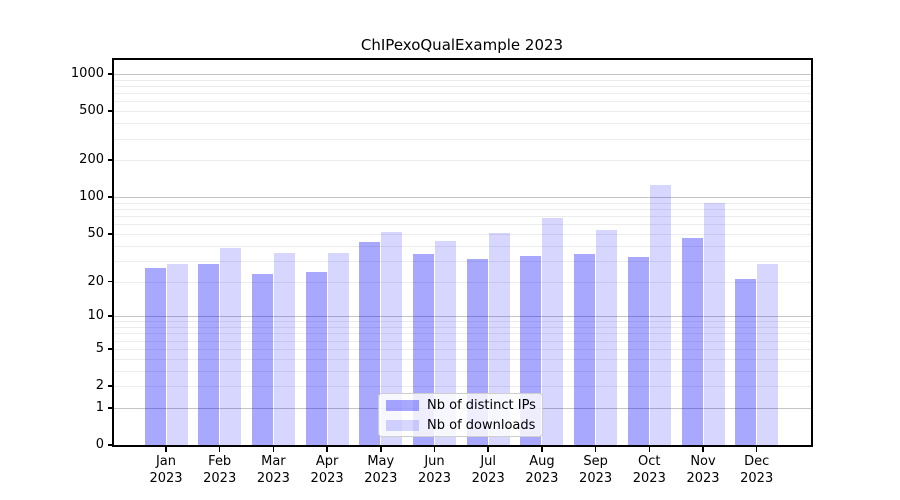  What do you see at coordinates (91, 197) in the screenshot?
I see `y-tick-label: 100` at bounding box center [91, 197].